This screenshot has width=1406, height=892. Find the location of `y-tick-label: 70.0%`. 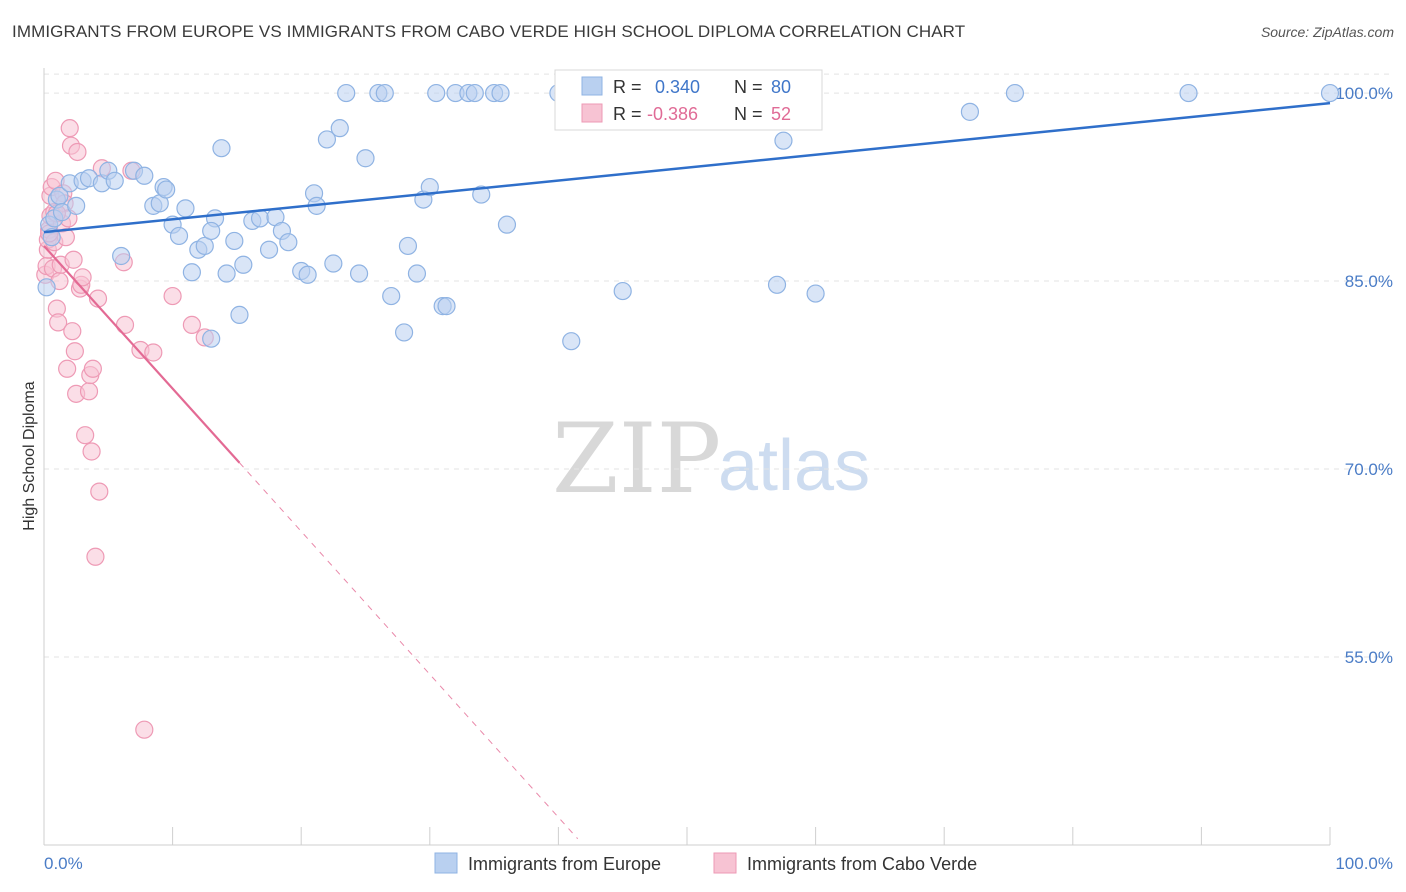

y-tick-label: 70.0% is located at coordinates (1369, 469).